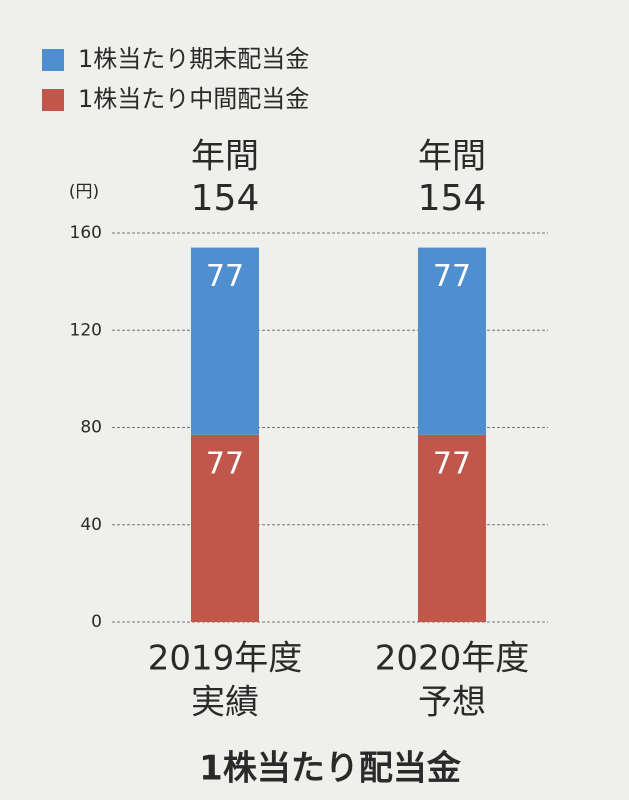 This screenshot has height=800, width=629. I want to click on x-tick-sublabel: 予想, so click(452, 703).